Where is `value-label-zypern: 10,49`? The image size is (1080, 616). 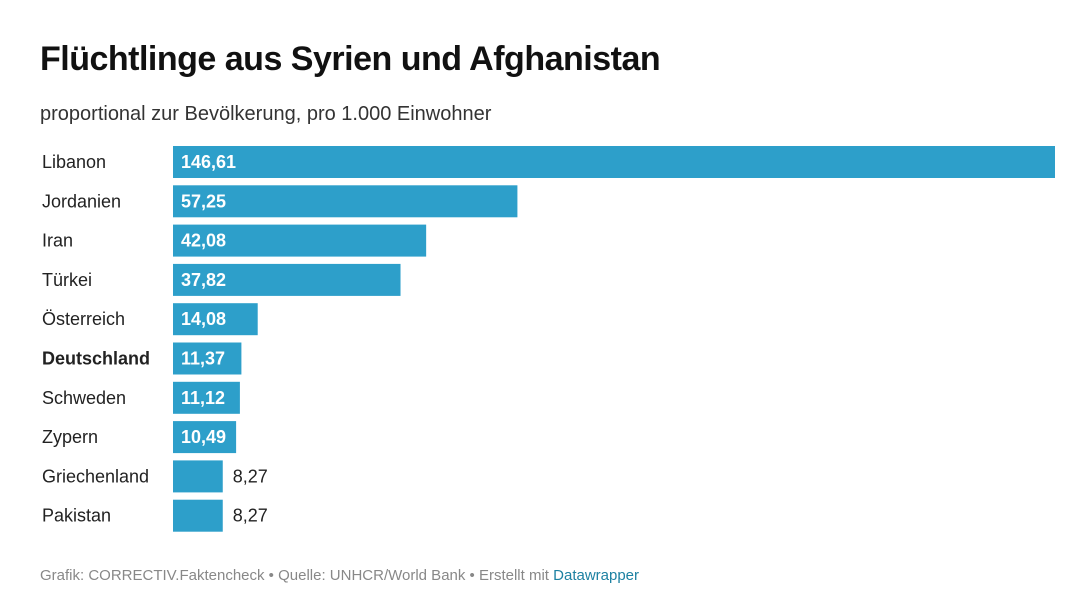 value-label-zypern: 10,49 is located at coordinates (203, 437).